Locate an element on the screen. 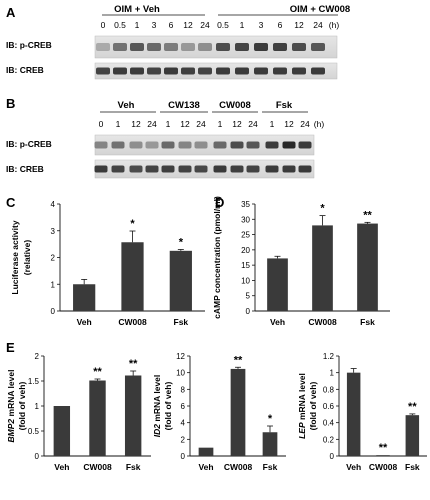 This screenshot has width=430, height=500. y-tick-label: 15 is located at coordinates (245, 265).